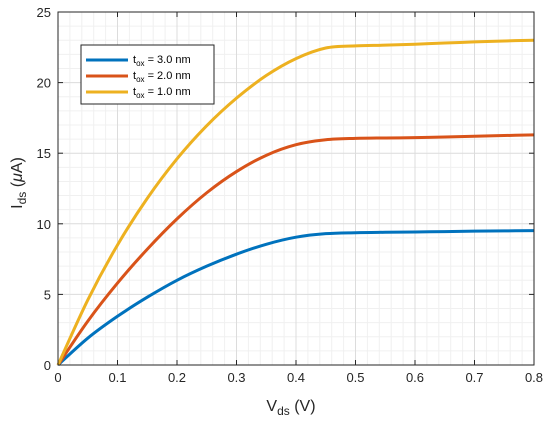  I want to click on y-tick-label: 20, so click(44, 83).